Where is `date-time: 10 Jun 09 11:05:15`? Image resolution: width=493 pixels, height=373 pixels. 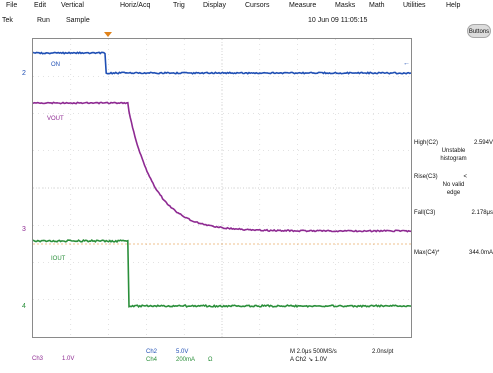
date-time: 10 Jun 09 11:05:15 is located at coordinates (337, 21).